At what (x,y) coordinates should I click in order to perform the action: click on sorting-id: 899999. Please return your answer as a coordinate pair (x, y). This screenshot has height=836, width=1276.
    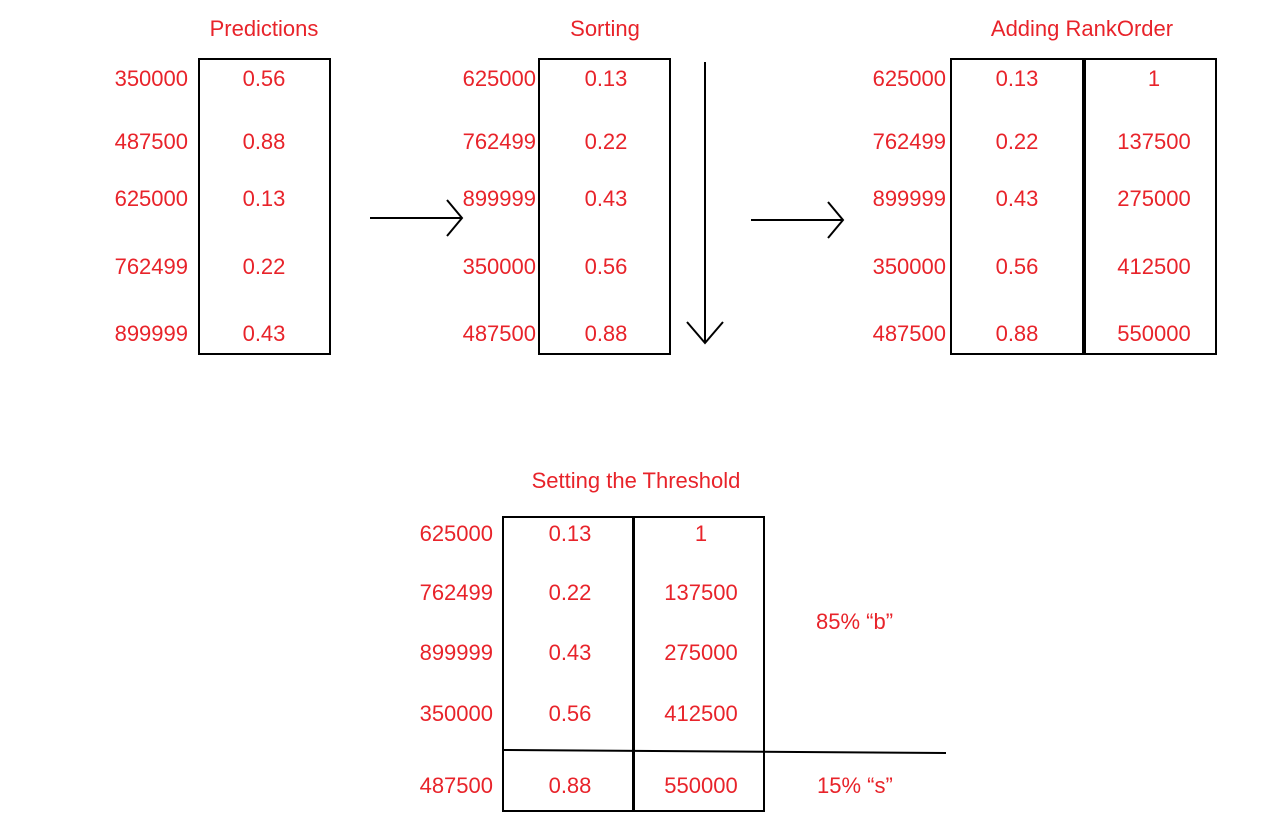
    Looking at the image, I should click on (499, 198).